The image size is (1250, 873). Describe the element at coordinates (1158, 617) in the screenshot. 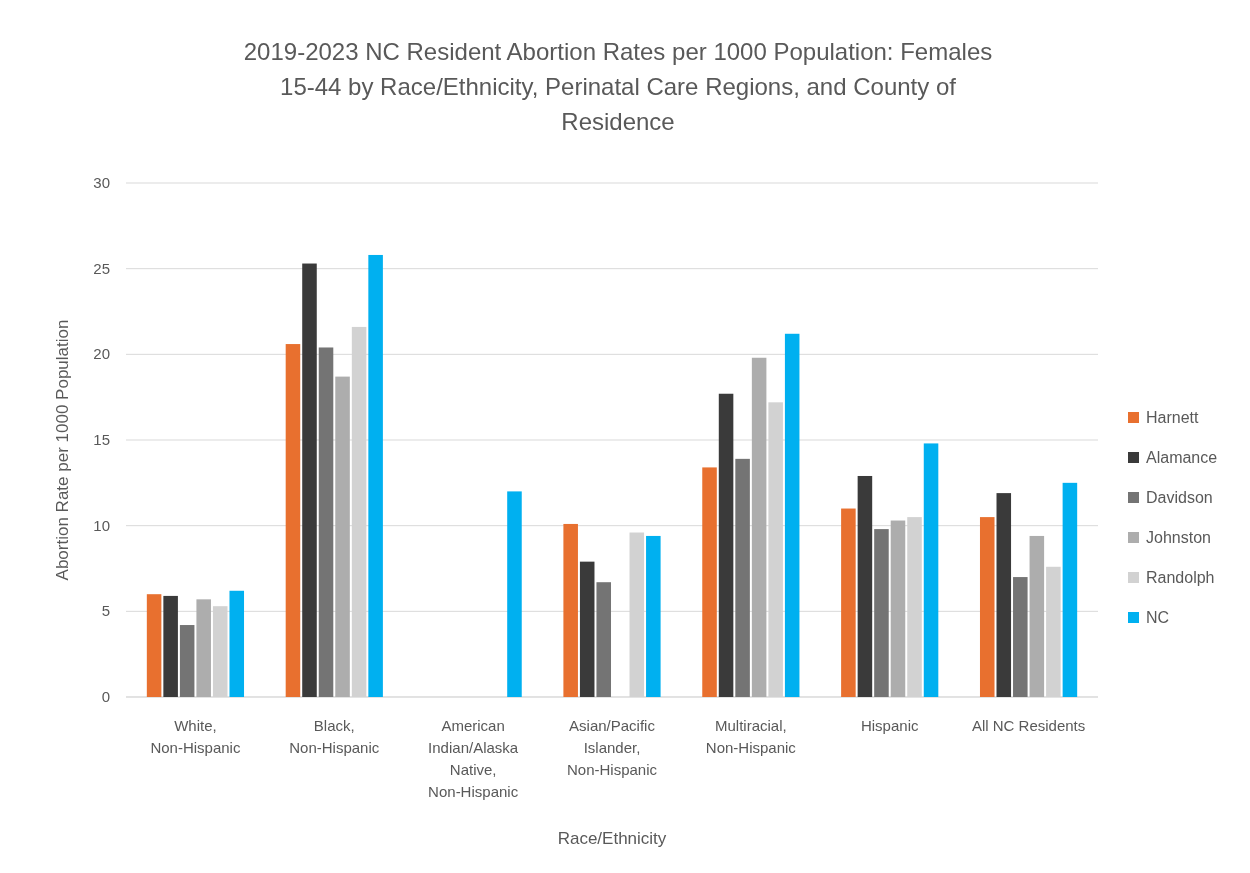

I see `legend-label: NC` at that location.